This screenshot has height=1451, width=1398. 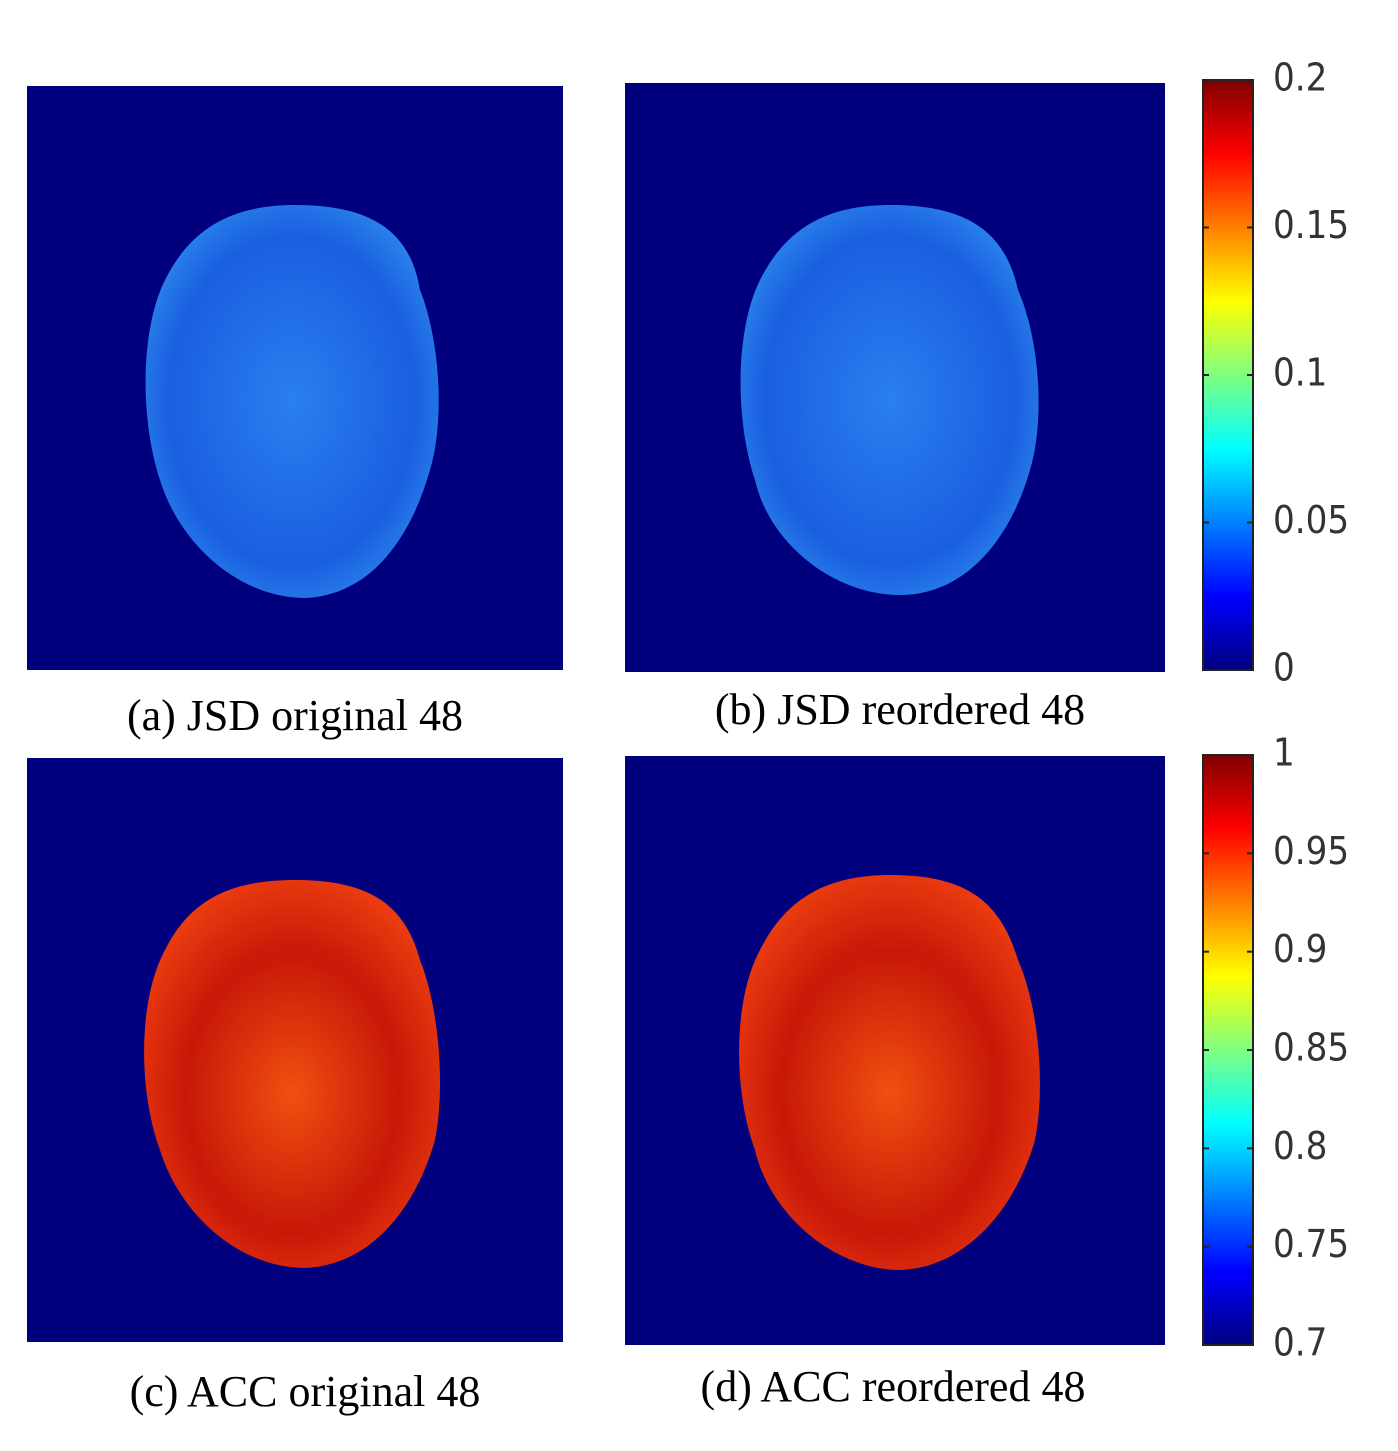 What do you see at coordinates (1300, 949) in the screenshot?
I see `tick-label: 0.9` at bounding box center [1300, 949].